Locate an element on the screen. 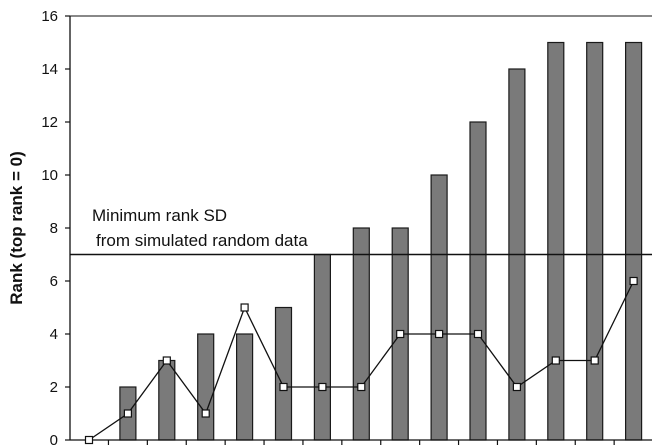 This screenshot has width=655, height=447. y-tick-label: 6 is located at coordinates (54, 281).